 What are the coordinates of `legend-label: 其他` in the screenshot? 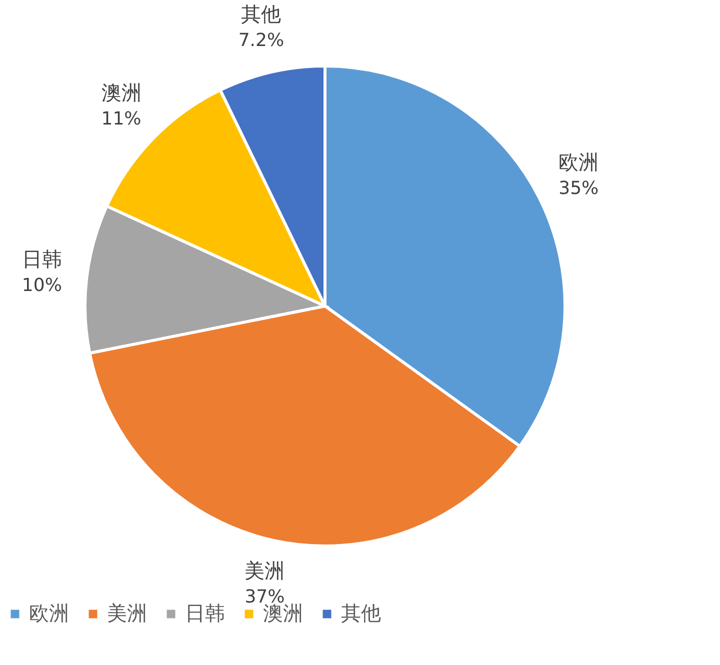 It's located at (361, 613).